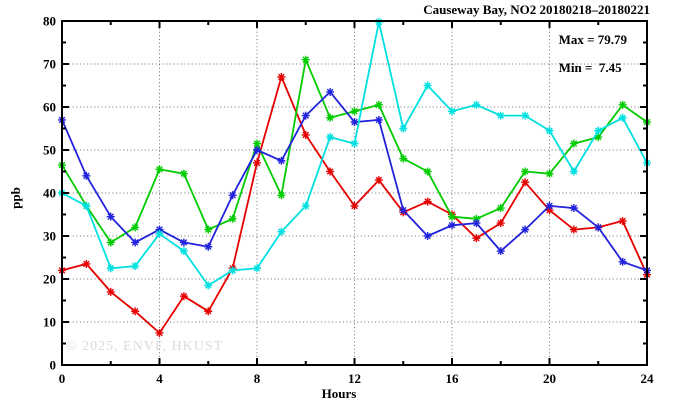 The height and width of the screenshot is (409, 674). What do you see at coordinates (592, 39) in the screenshot?
I see `max-value-label: Max = 79.79` at bounding box center [592, 39].